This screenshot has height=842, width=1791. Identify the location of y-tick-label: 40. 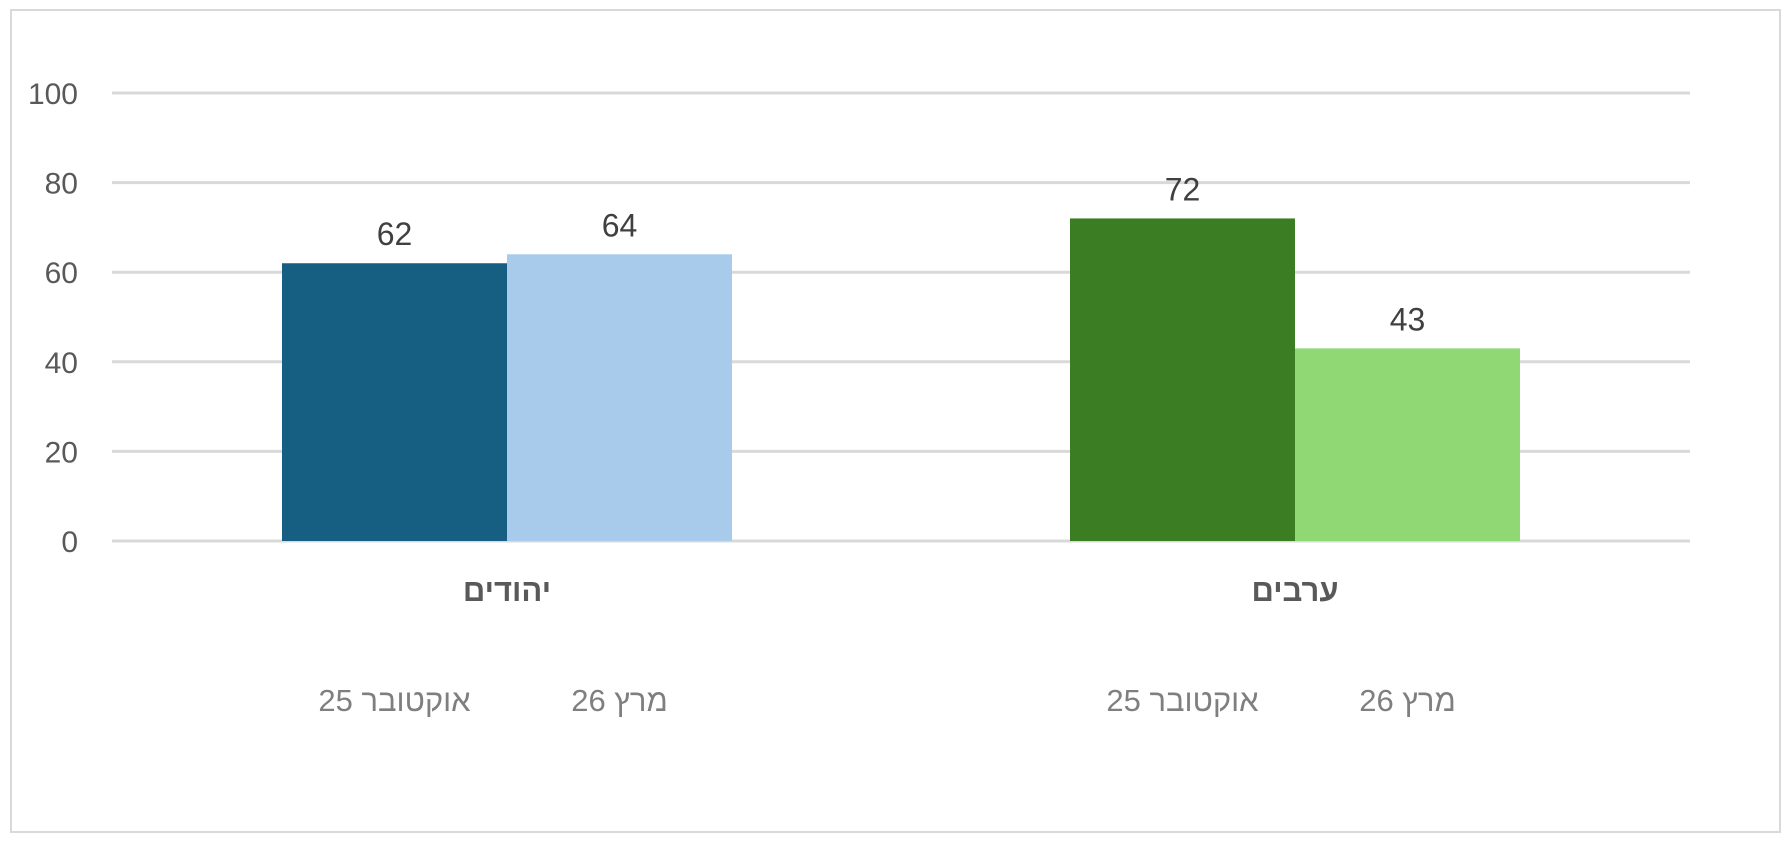
(61, 363).